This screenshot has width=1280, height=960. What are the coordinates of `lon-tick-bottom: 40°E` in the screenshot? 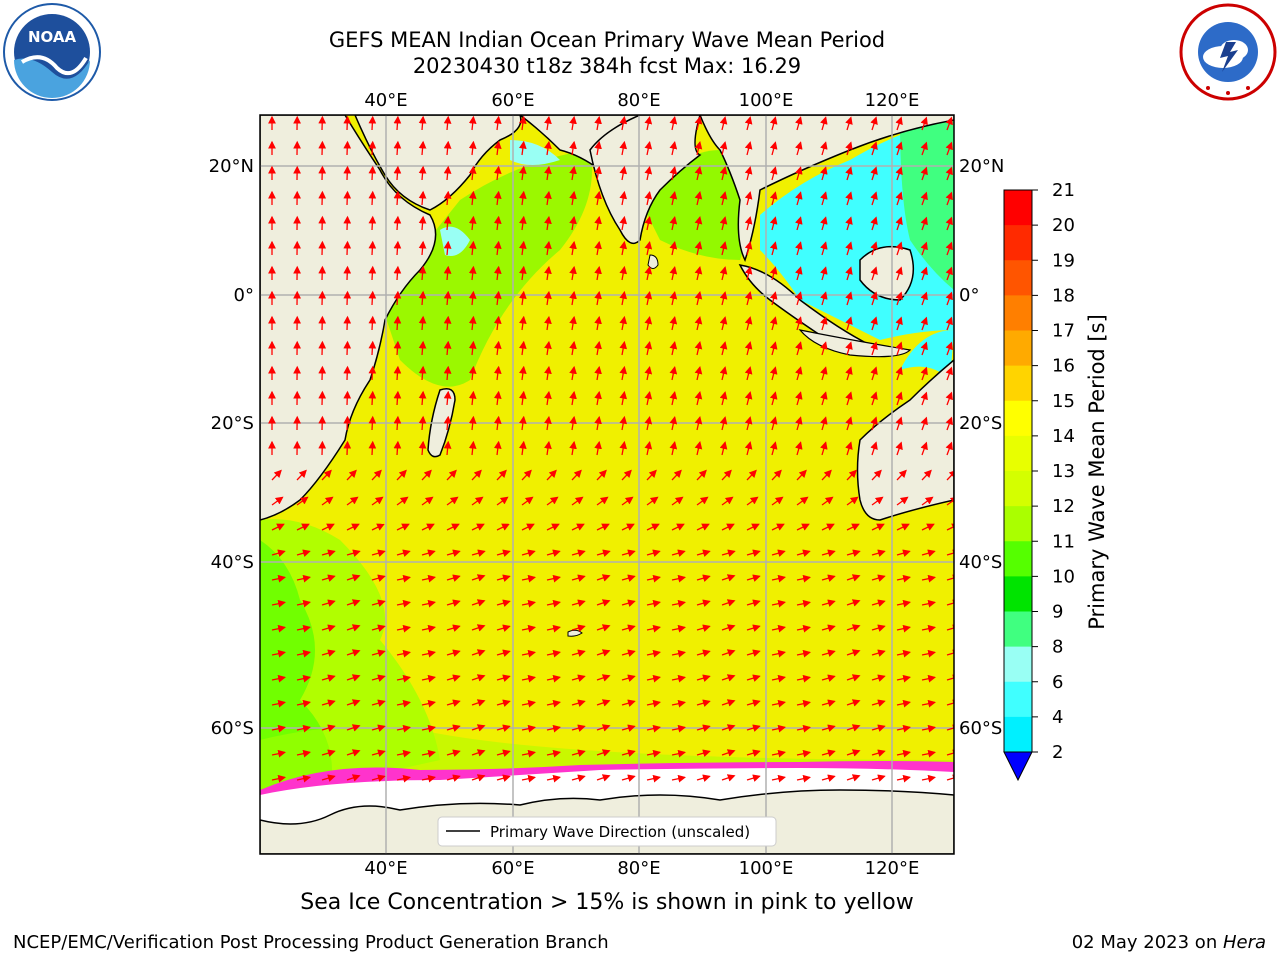 It's located at (385, 868).